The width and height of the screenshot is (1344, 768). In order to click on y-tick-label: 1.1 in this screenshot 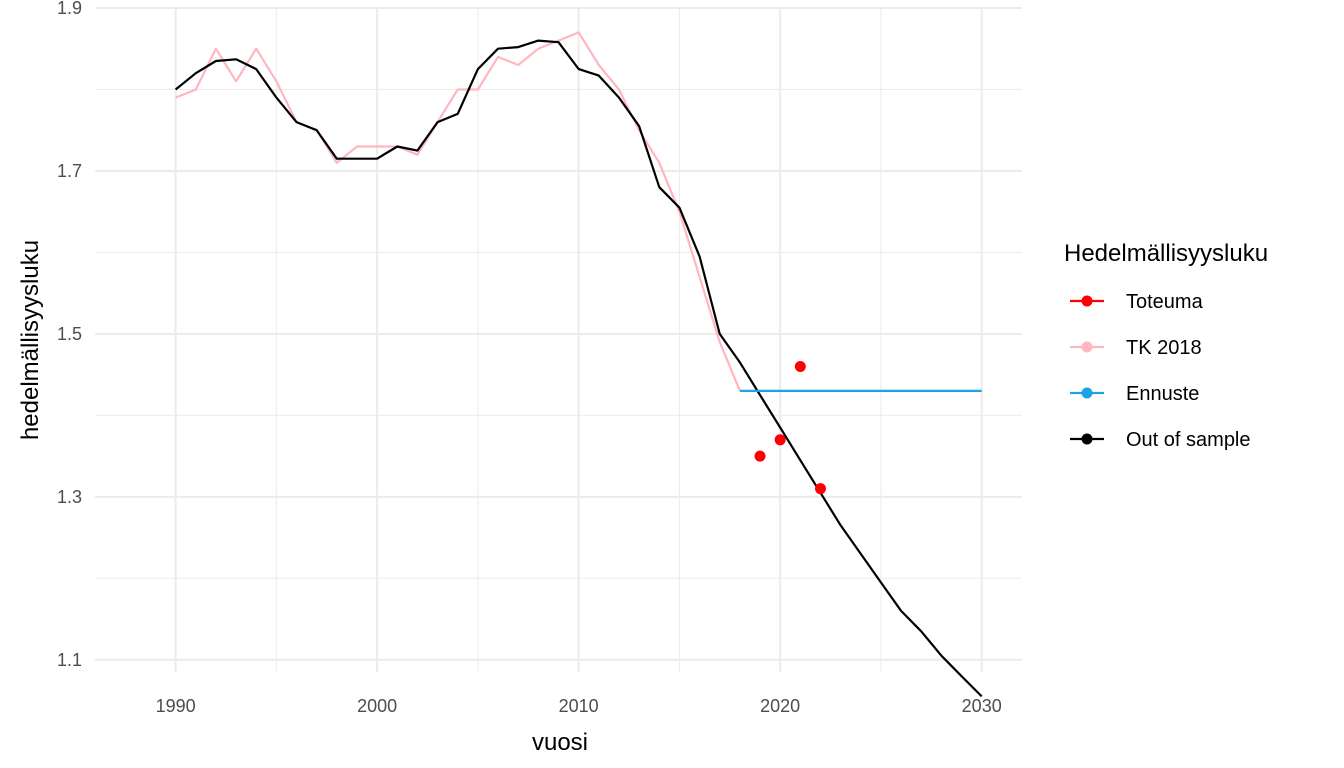, I will do `click(69, 660)`.